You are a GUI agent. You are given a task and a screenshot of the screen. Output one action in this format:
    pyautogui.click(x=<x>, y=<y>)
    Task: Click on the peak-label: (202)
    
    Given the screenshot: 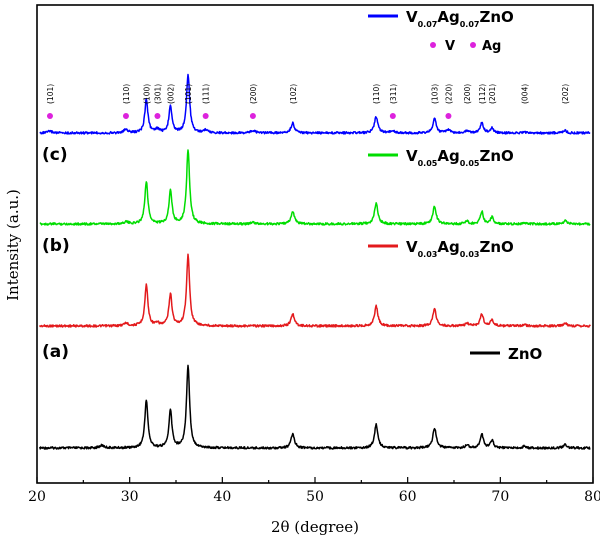 What is the action you would take?
    pyautogui.click(x=565, y=94)
    